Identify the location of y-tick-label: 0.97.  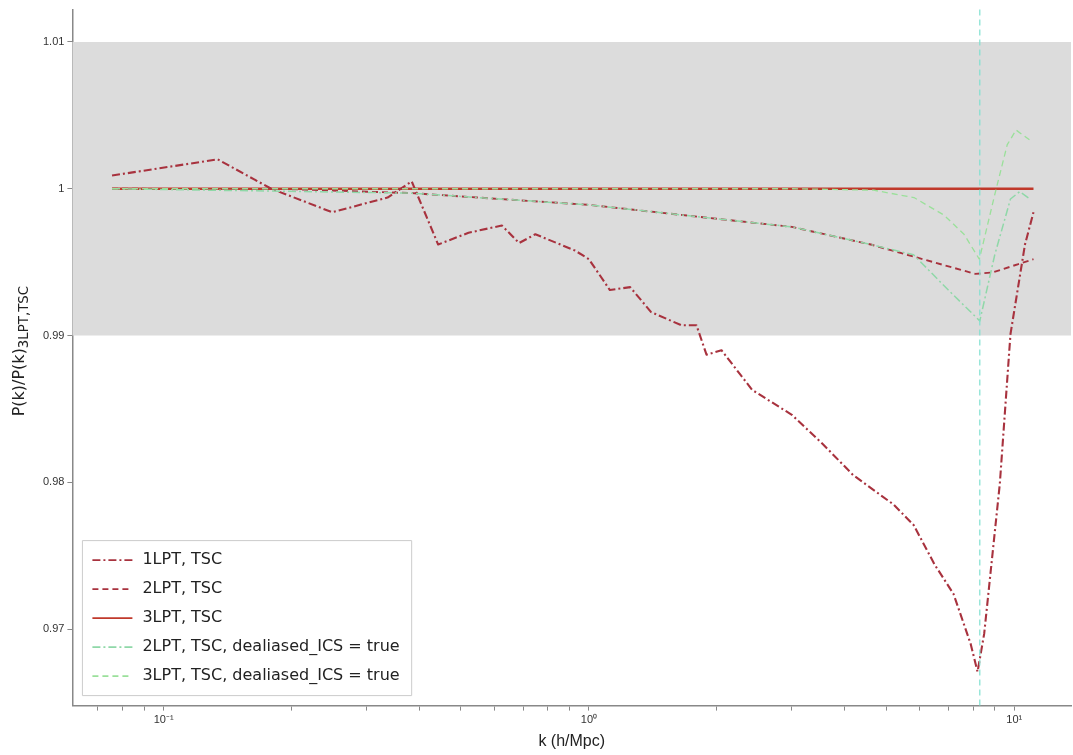
(53, 628).